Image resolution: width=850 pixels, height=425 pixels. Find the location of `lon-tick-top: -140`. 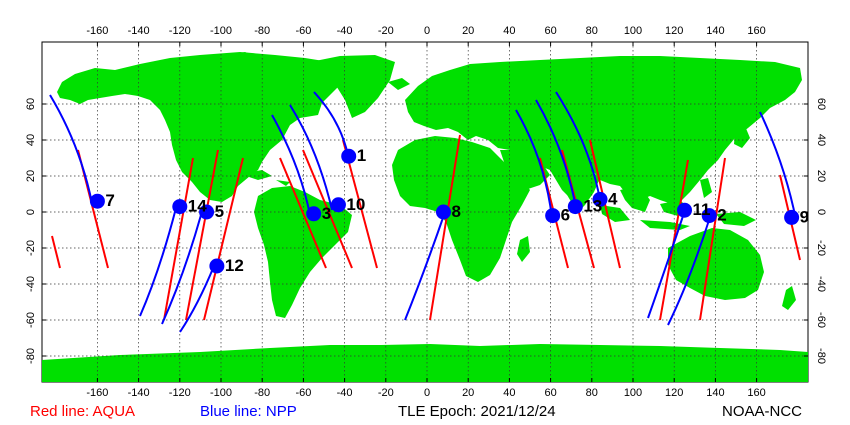

lon-tick-top: -140 is located at coordinates (139, 31).